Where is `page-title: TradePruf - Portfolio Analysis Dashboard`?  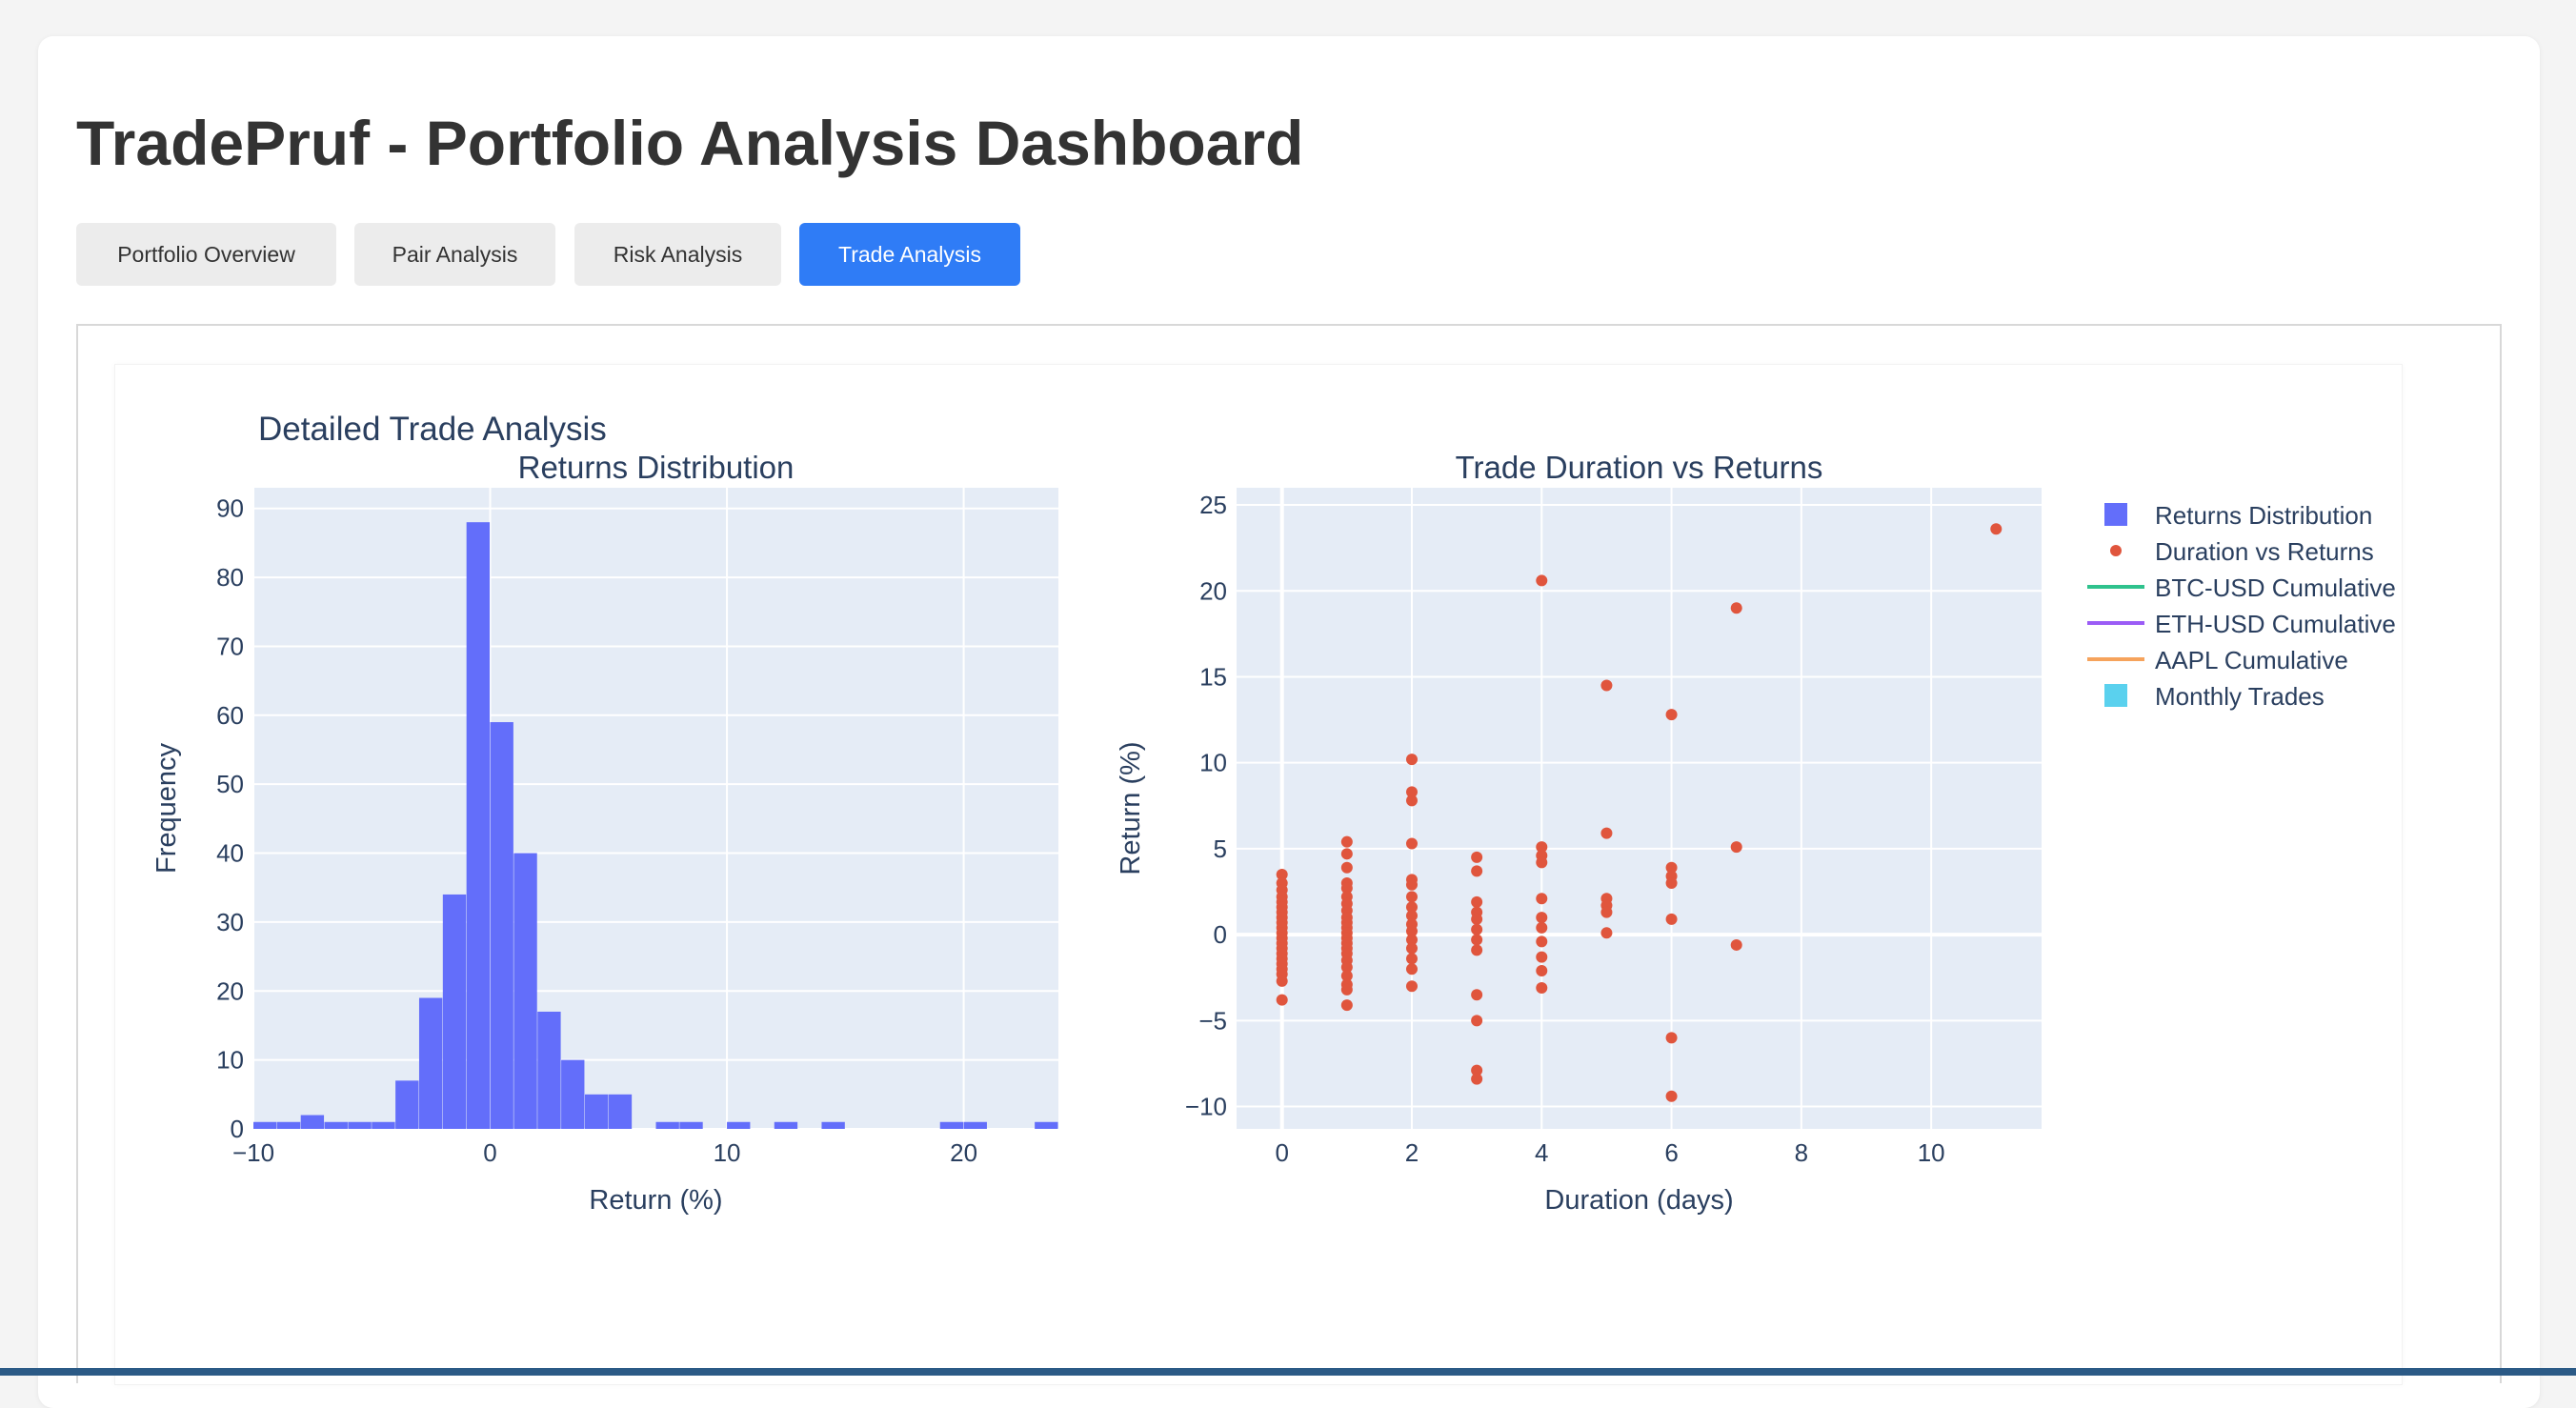
page-title: TradePruf - Portfolio Analysis Dashboard is located at coordinates (690, 143).